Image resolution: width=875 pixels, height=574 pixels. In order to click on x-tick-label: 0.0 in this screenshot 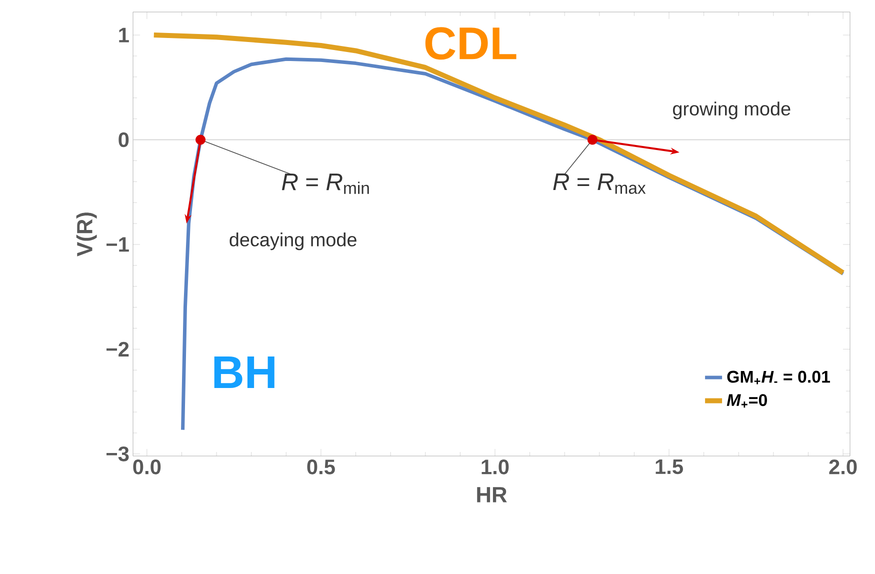, I will do `click(147, 467)`.